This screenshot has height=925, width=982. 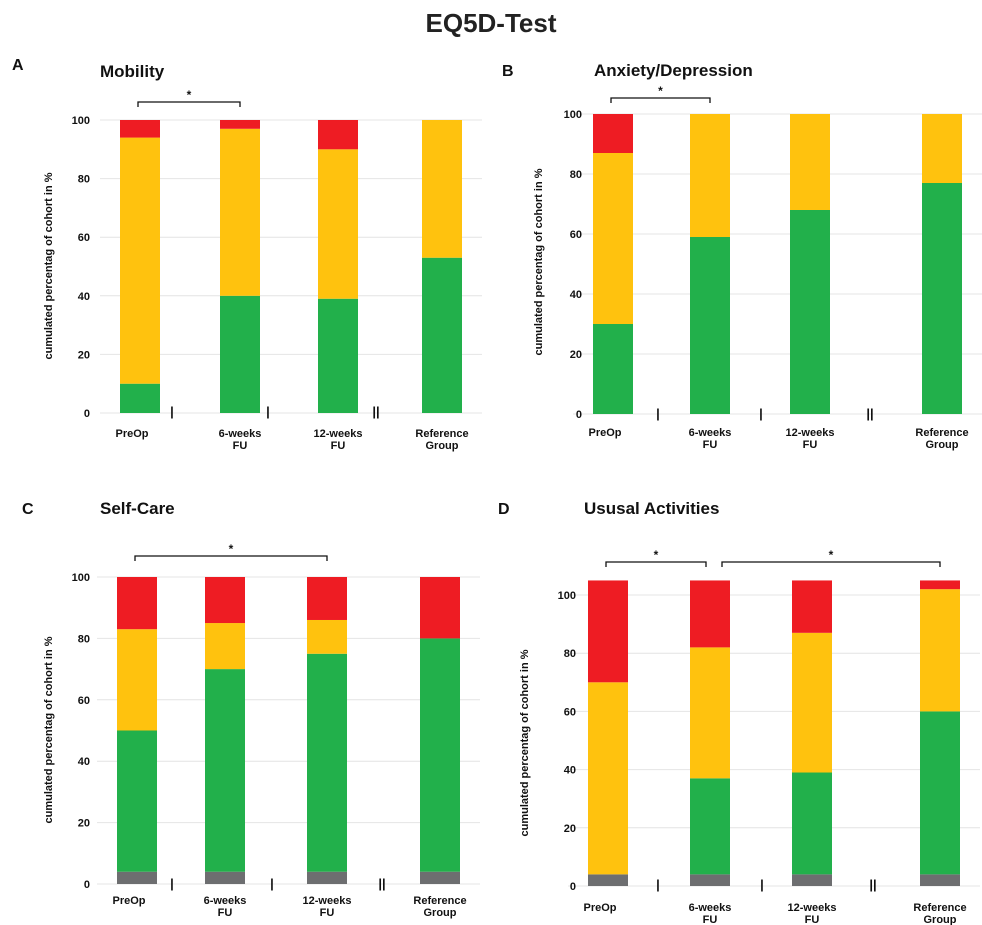 I want to click on panel-title: Ususal Activities, so click(x=651, y=508).